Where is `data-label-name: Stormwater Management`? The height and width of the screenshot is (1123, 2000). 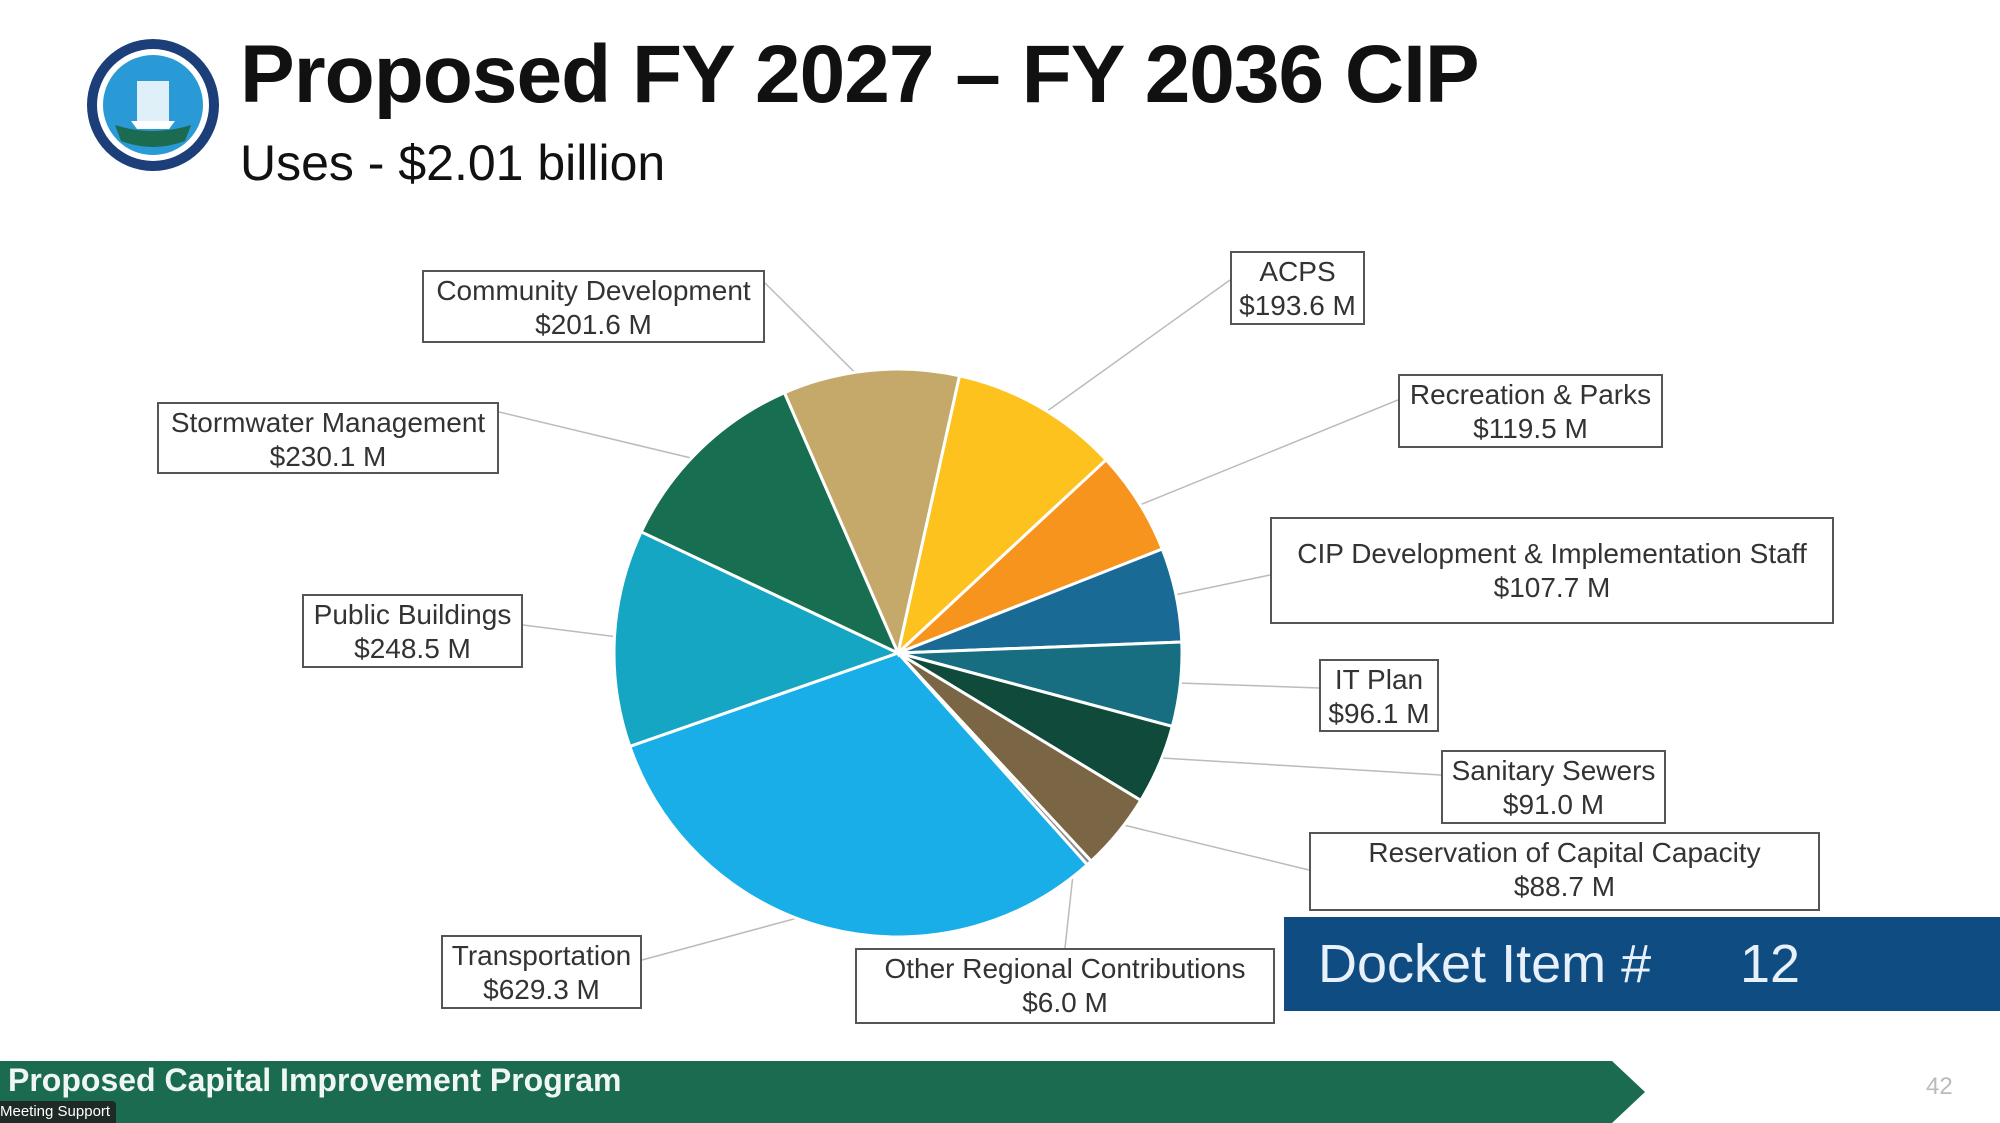
data-label-name: Stormwater Management is located at coordinates (328, 422).